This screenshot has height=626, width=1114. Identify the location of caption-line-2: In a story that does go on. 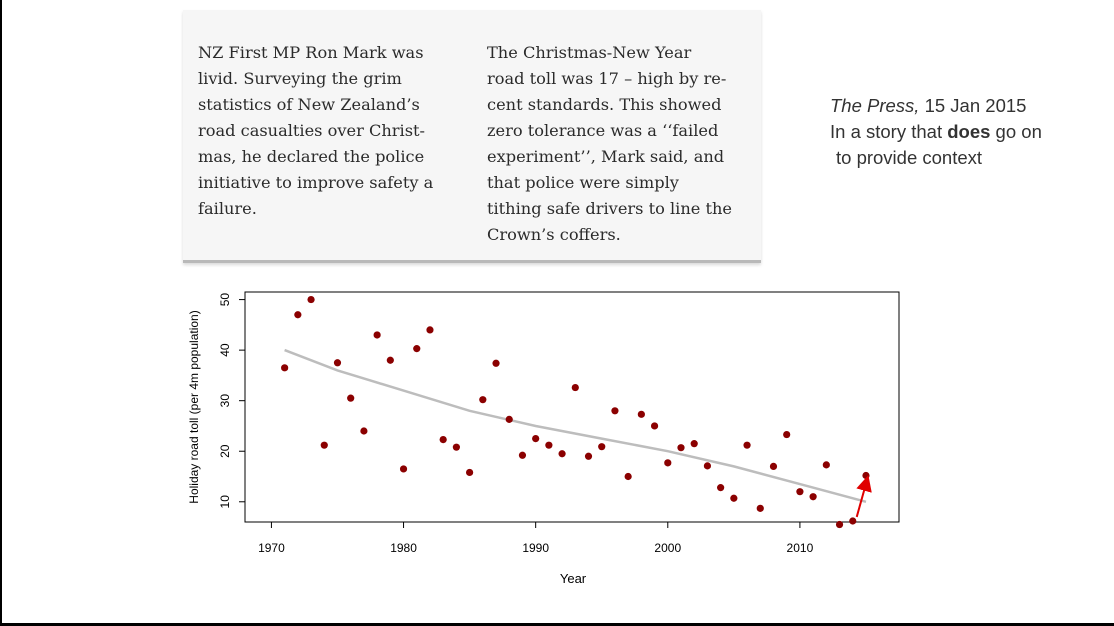
(936, 132).